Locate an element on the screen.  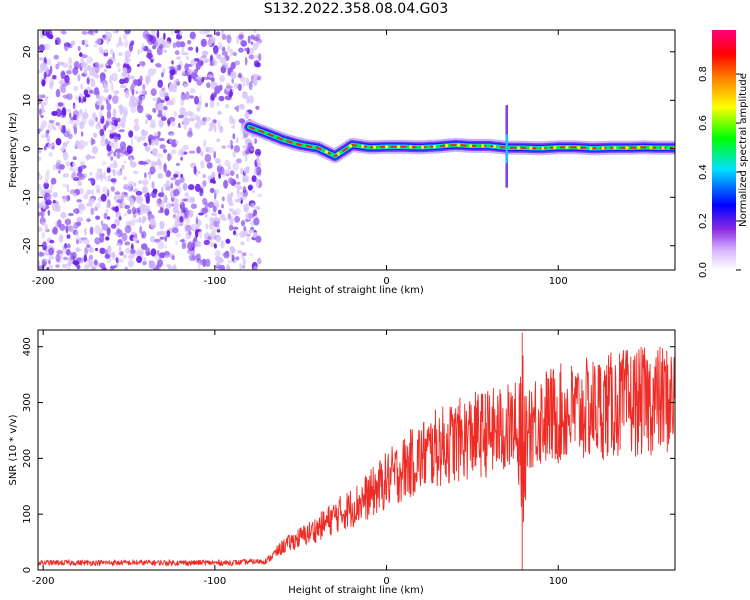
x-tick-label: 0 is located at coordinates (386, 281).